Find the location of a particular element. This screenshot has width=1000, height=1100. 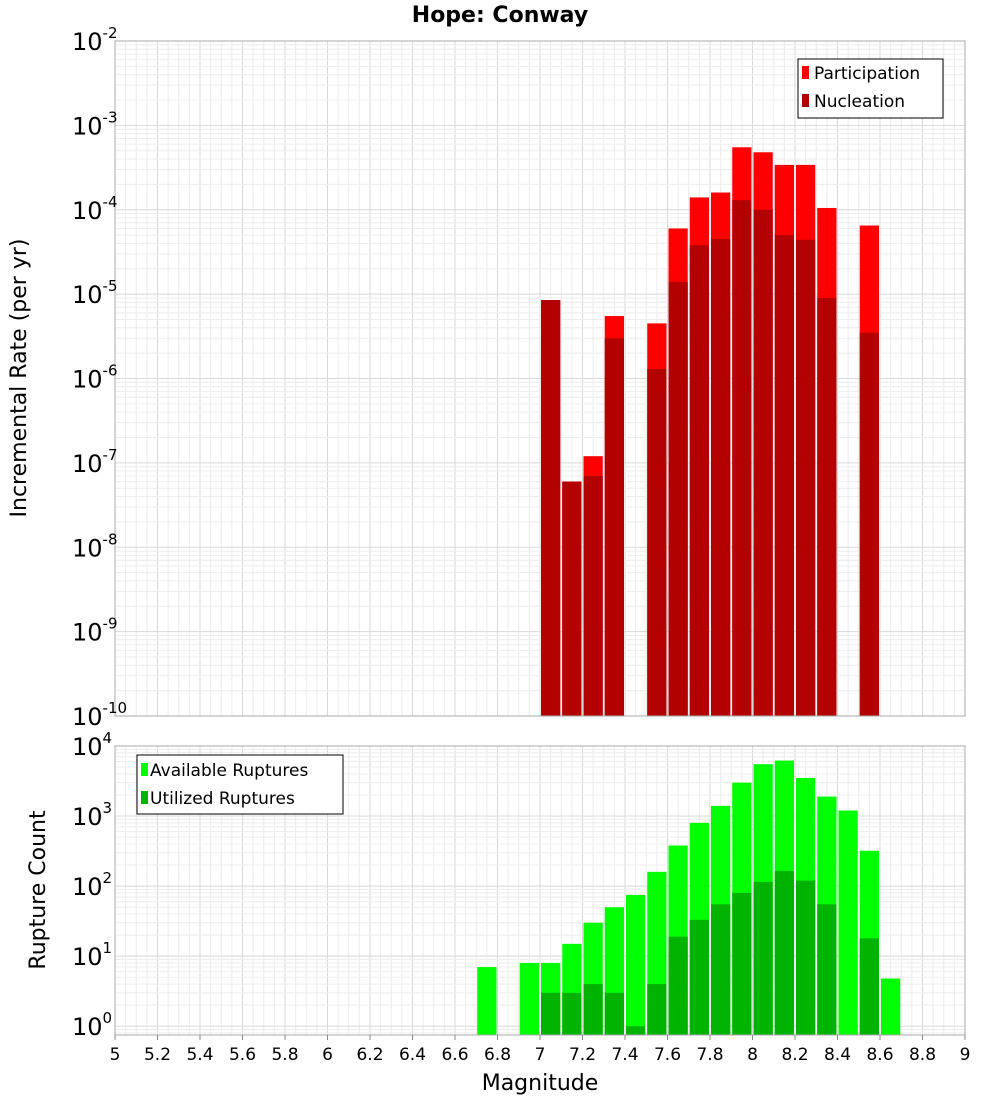

legend-swatch-available is located at coordinates (144, 769).